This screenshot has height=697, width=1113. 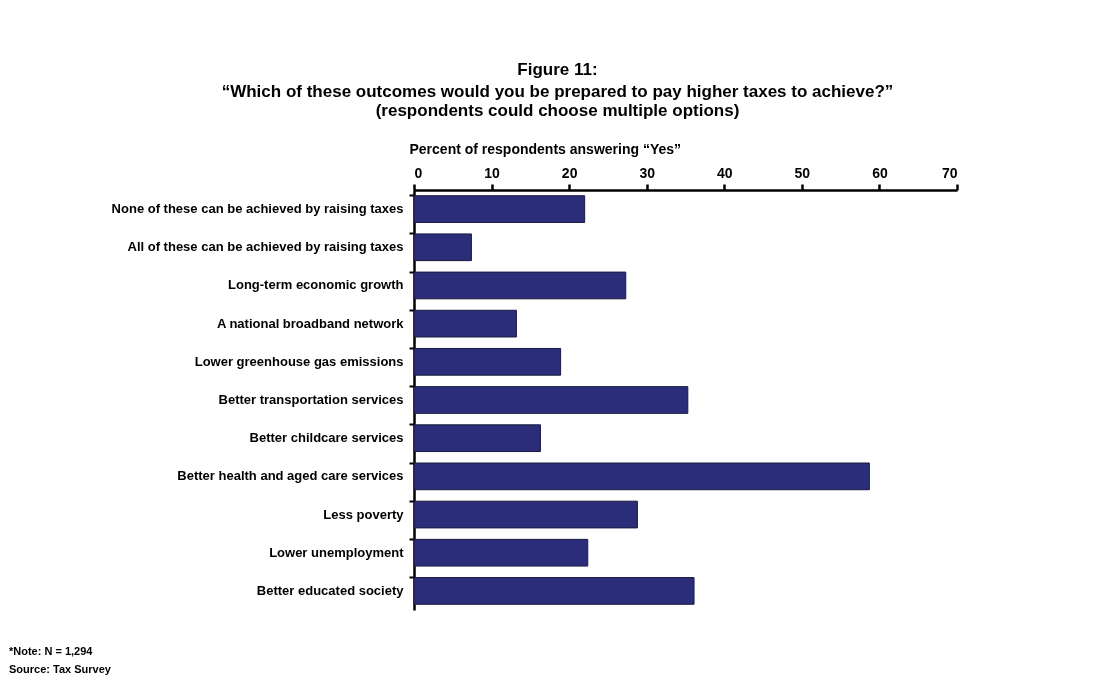 What do you see at coordinates (364, 514) in the screenshot?
I see `y-tick-label: Less poverty` at bounding box center [364, 514].